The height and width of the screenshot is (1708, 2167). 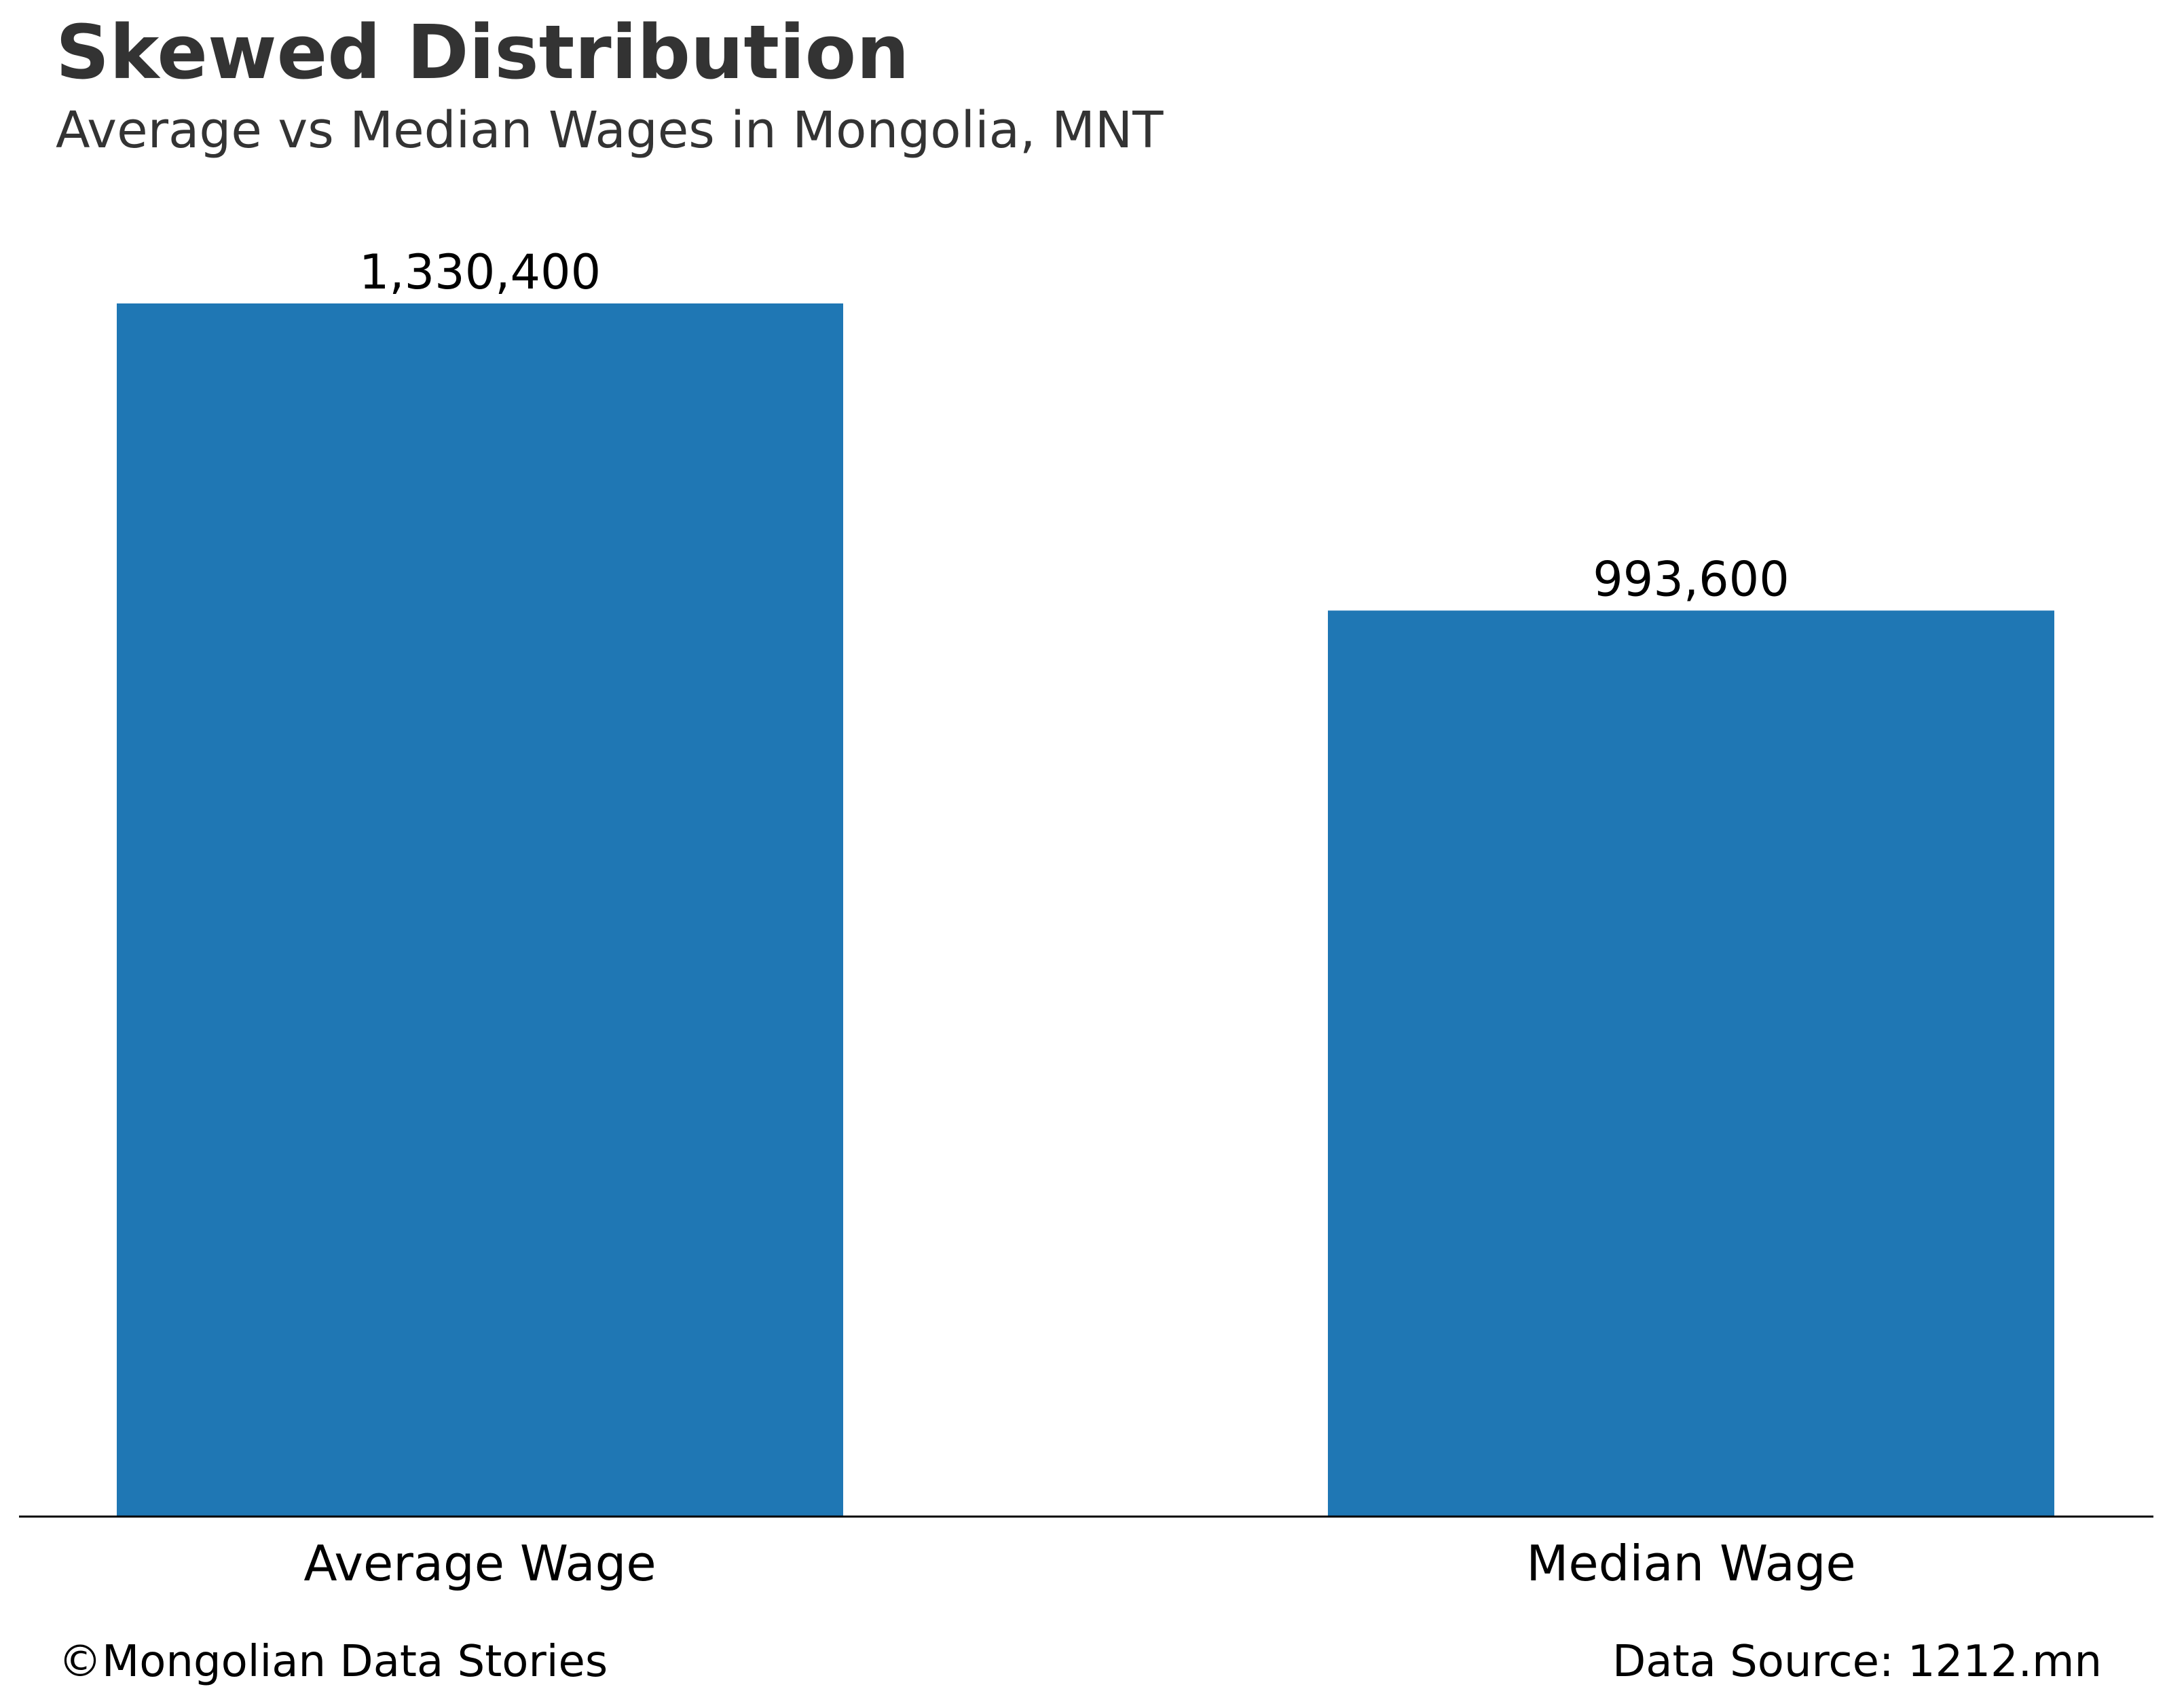 I want to click on copyright-credit: ©Mongolian Data Stories, so click(x=333, y=1662).